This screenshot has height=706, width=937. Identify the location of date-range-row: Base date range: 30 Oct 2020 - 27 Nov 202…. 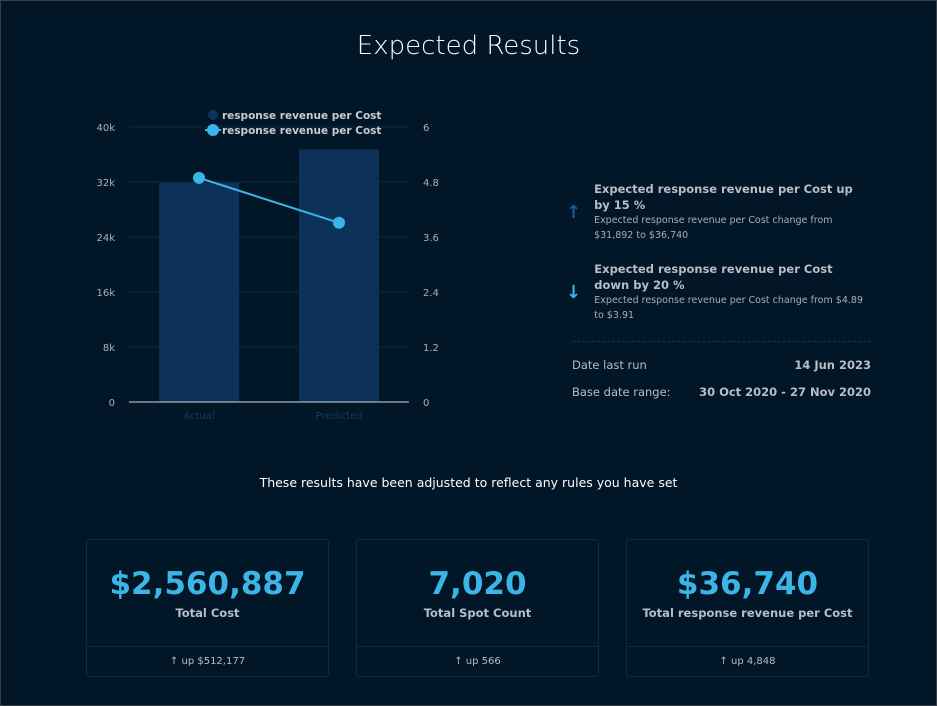
(721, 392).